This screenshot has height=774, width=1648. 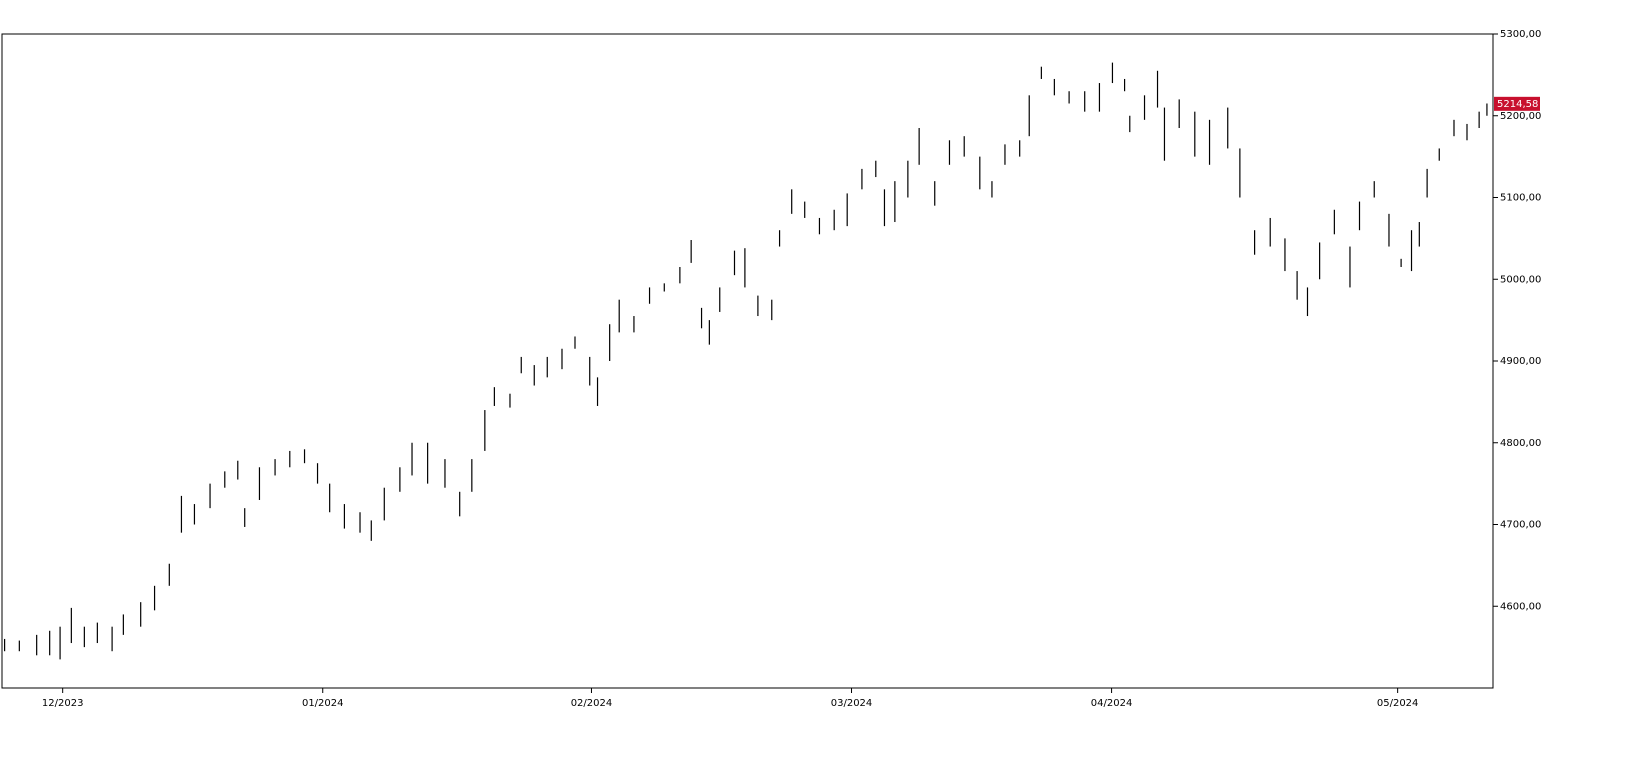 I want to click on y-tick-label: 4700,00, so click(x=1520, y=525).